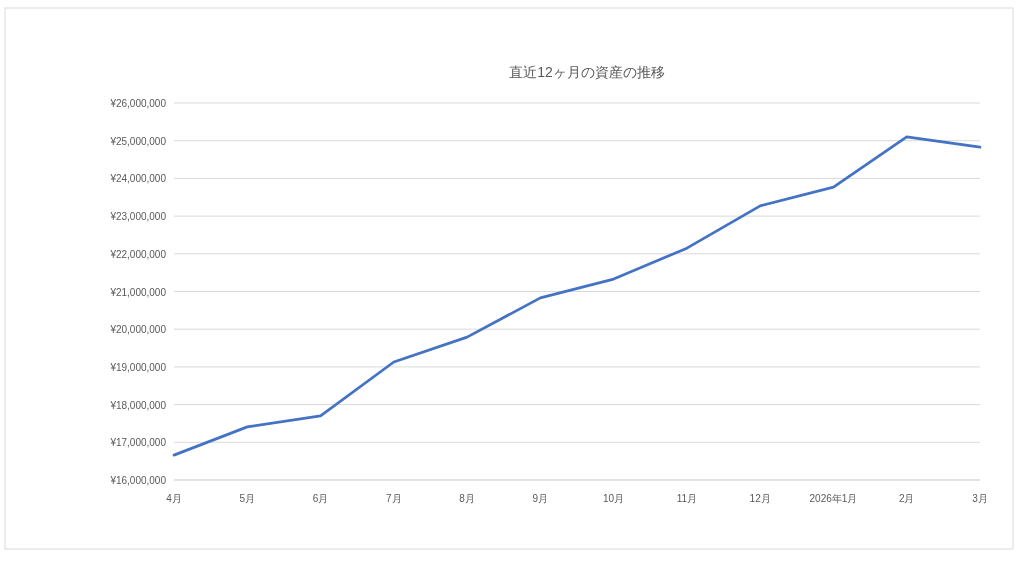 Image resolution: width=1024 pixels, height=561 pixels. Describe the element at coordinates (467, 498) in the screenshot. I see `x-tick-label: 8月` at that location.